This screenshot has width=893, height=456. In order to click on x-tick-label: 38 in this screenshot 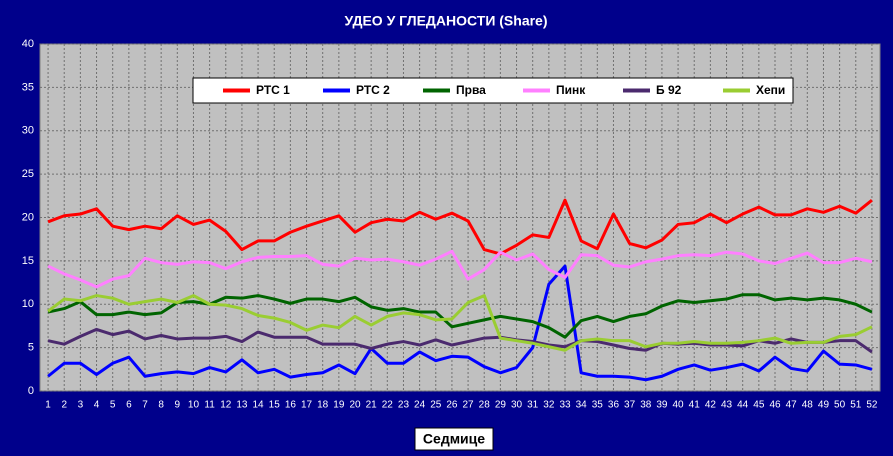, I will do `click(646, 405)`.